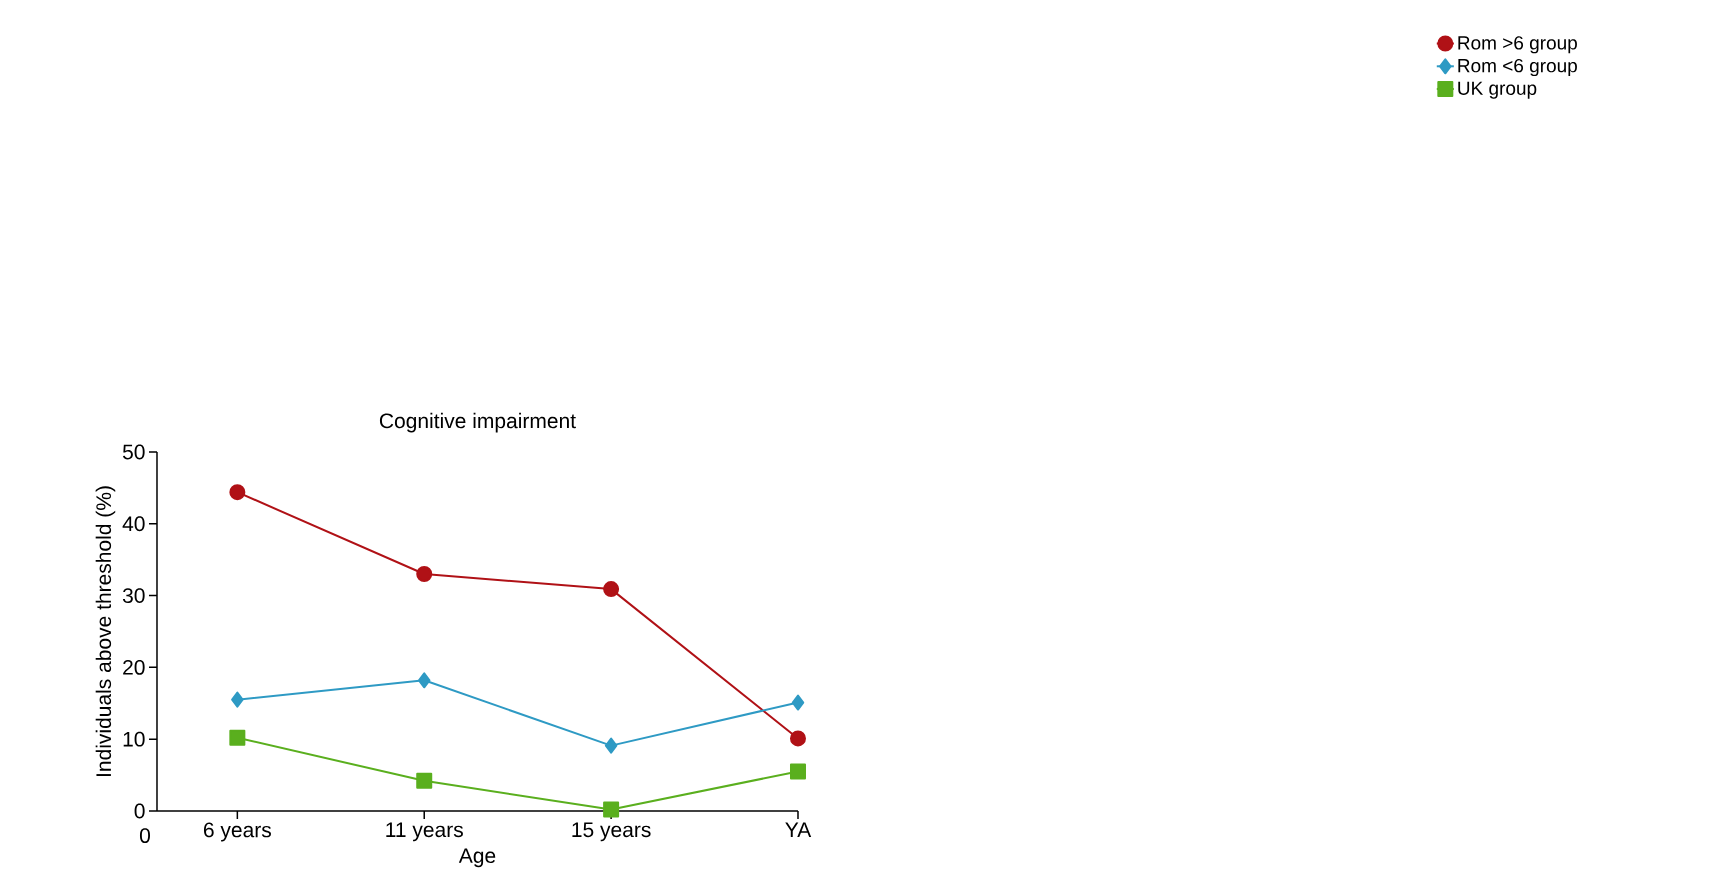  Describe the element at coordinates (1517, 67) in the screenshot. I see `legend-label: Rom <6 group` at that location.